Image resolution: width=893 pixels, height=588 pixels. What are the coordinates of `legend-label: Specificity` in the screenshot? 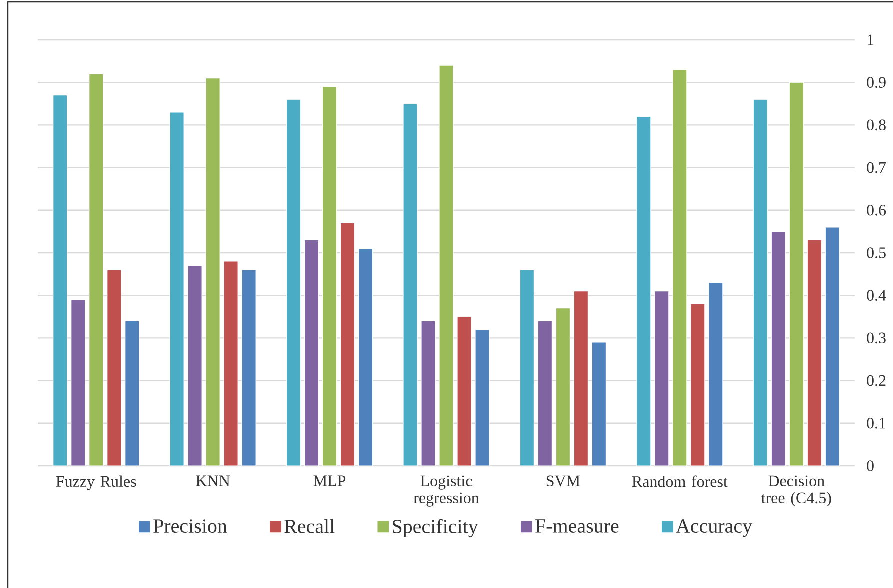 It's located at (435, 528).